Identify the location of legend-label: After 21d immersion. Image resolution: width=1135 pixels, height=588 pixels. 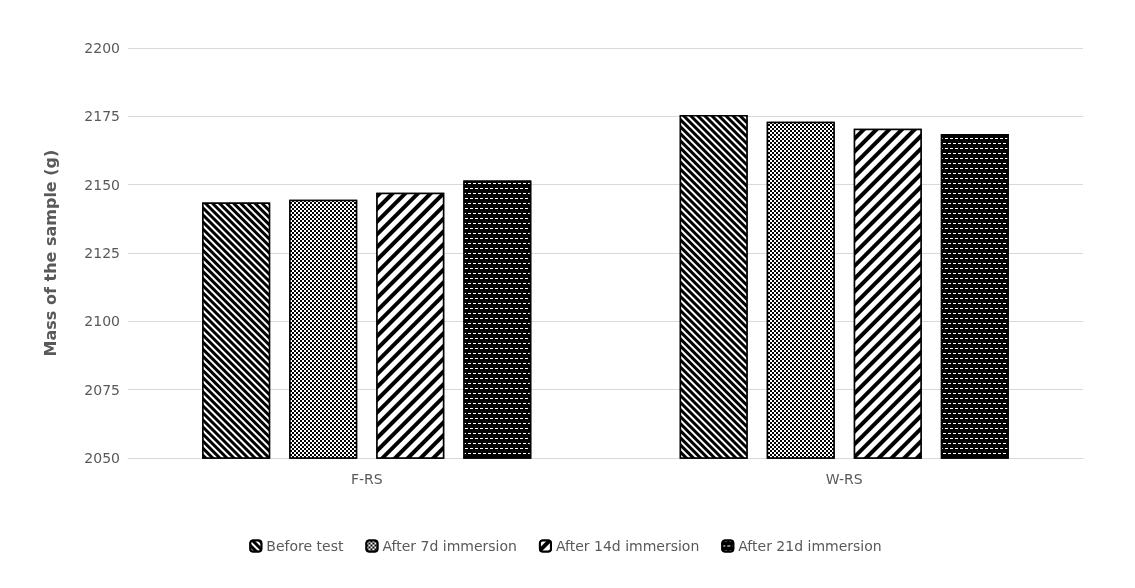
(810, 546).